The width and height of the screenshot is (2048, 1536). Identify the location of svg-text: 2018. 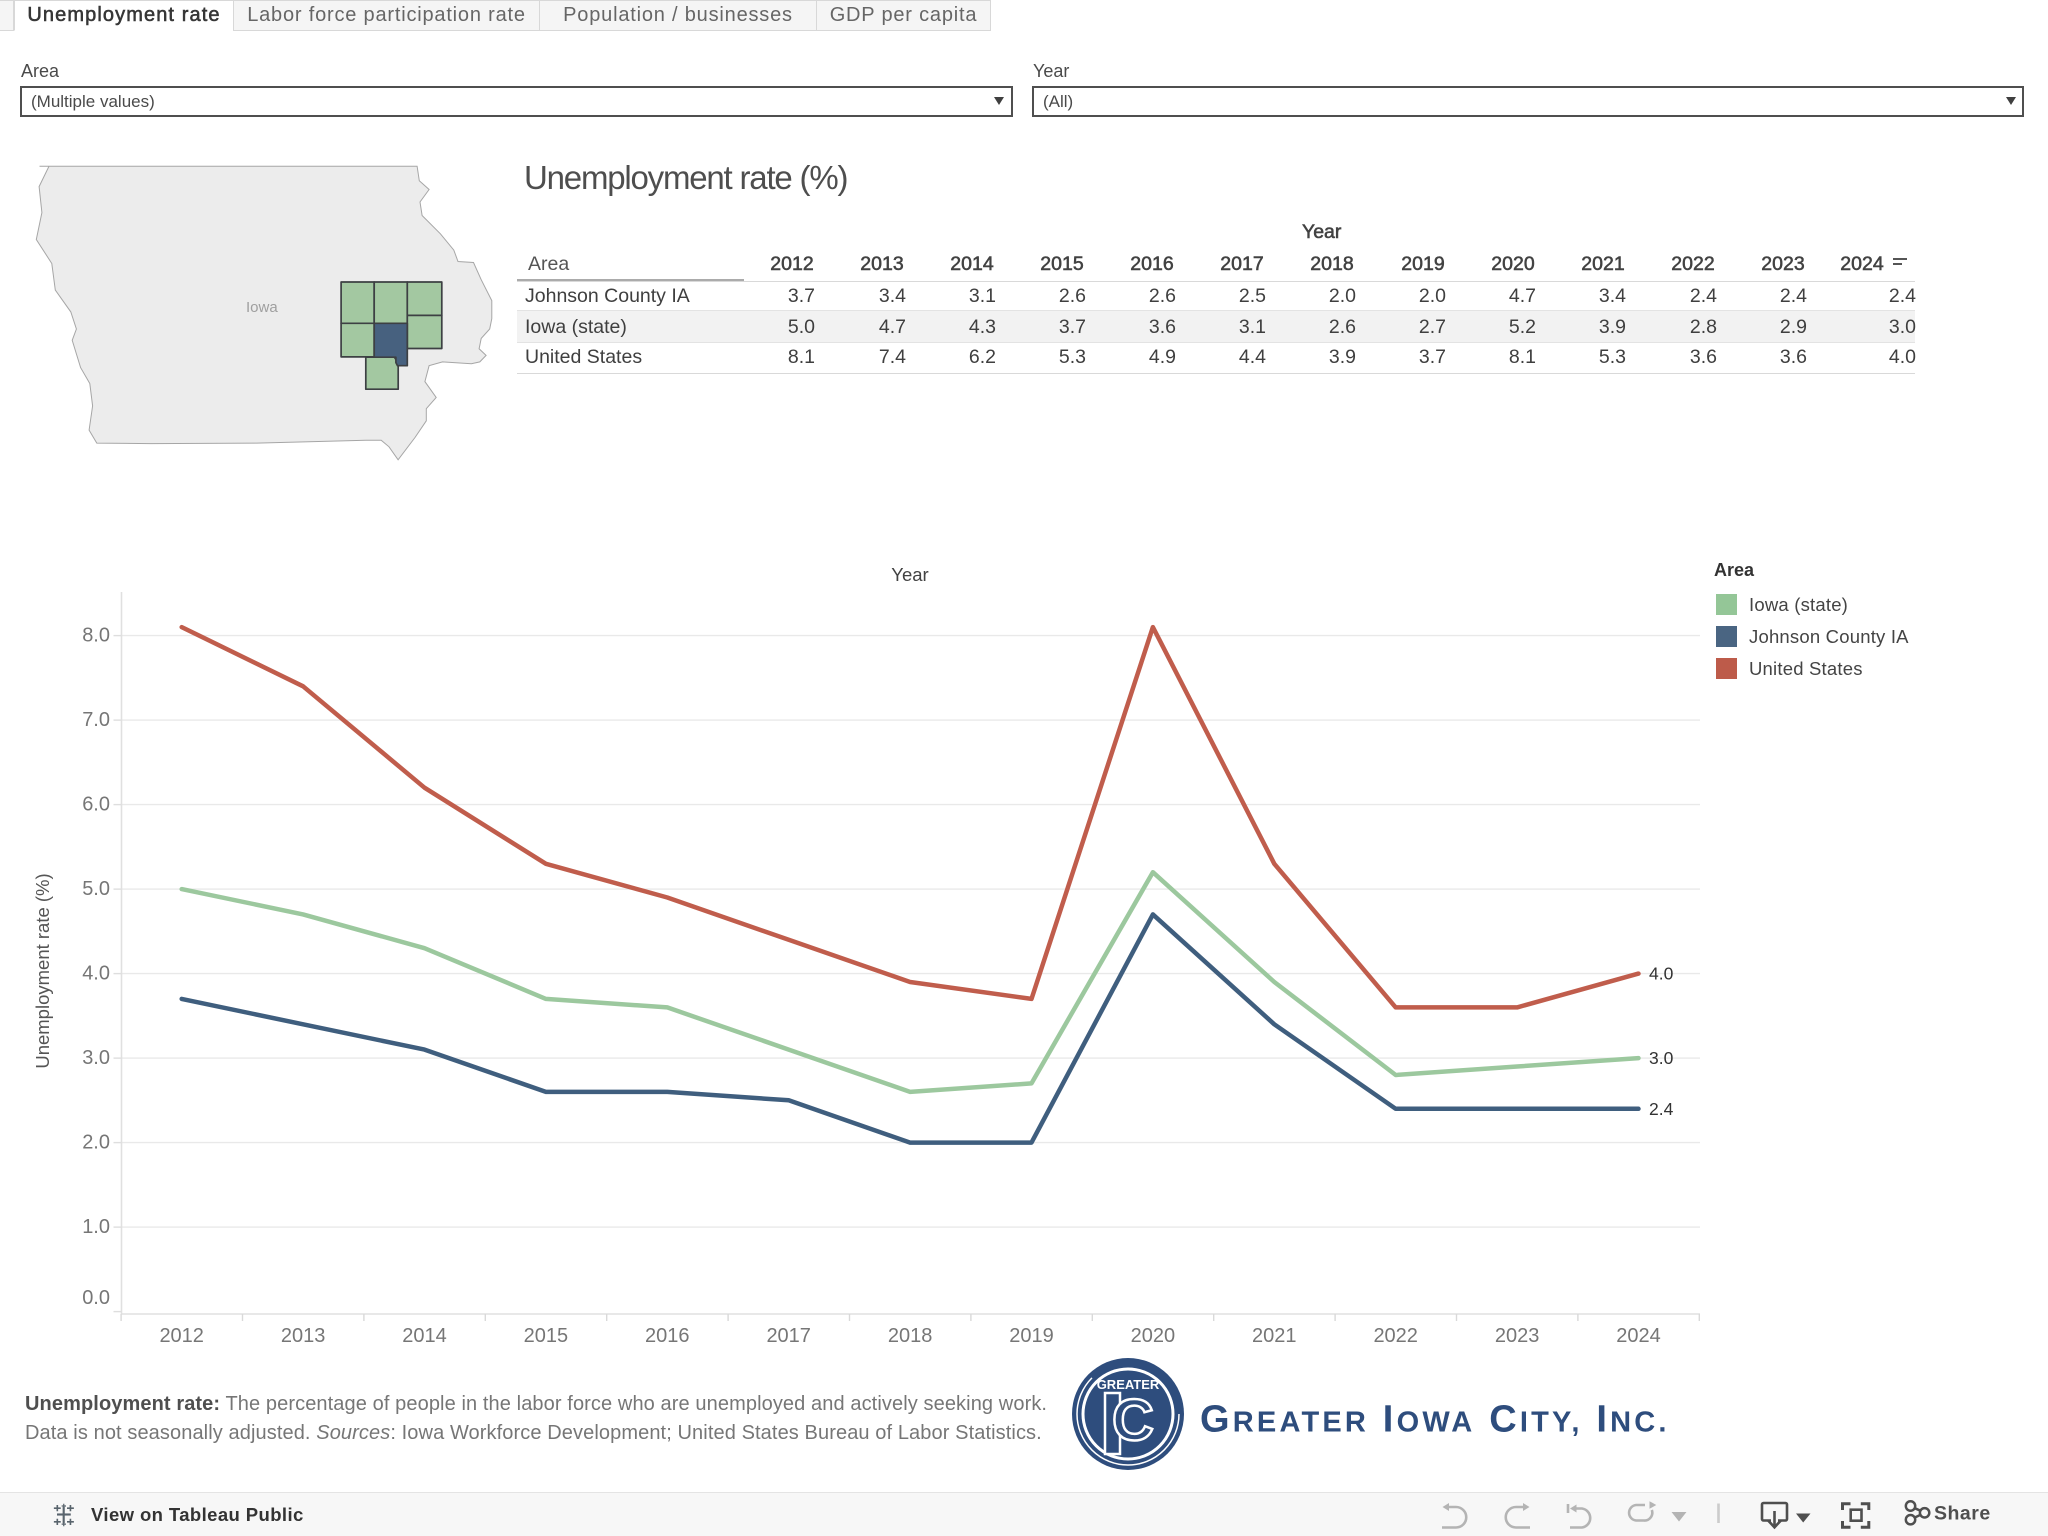
(910, 1336).